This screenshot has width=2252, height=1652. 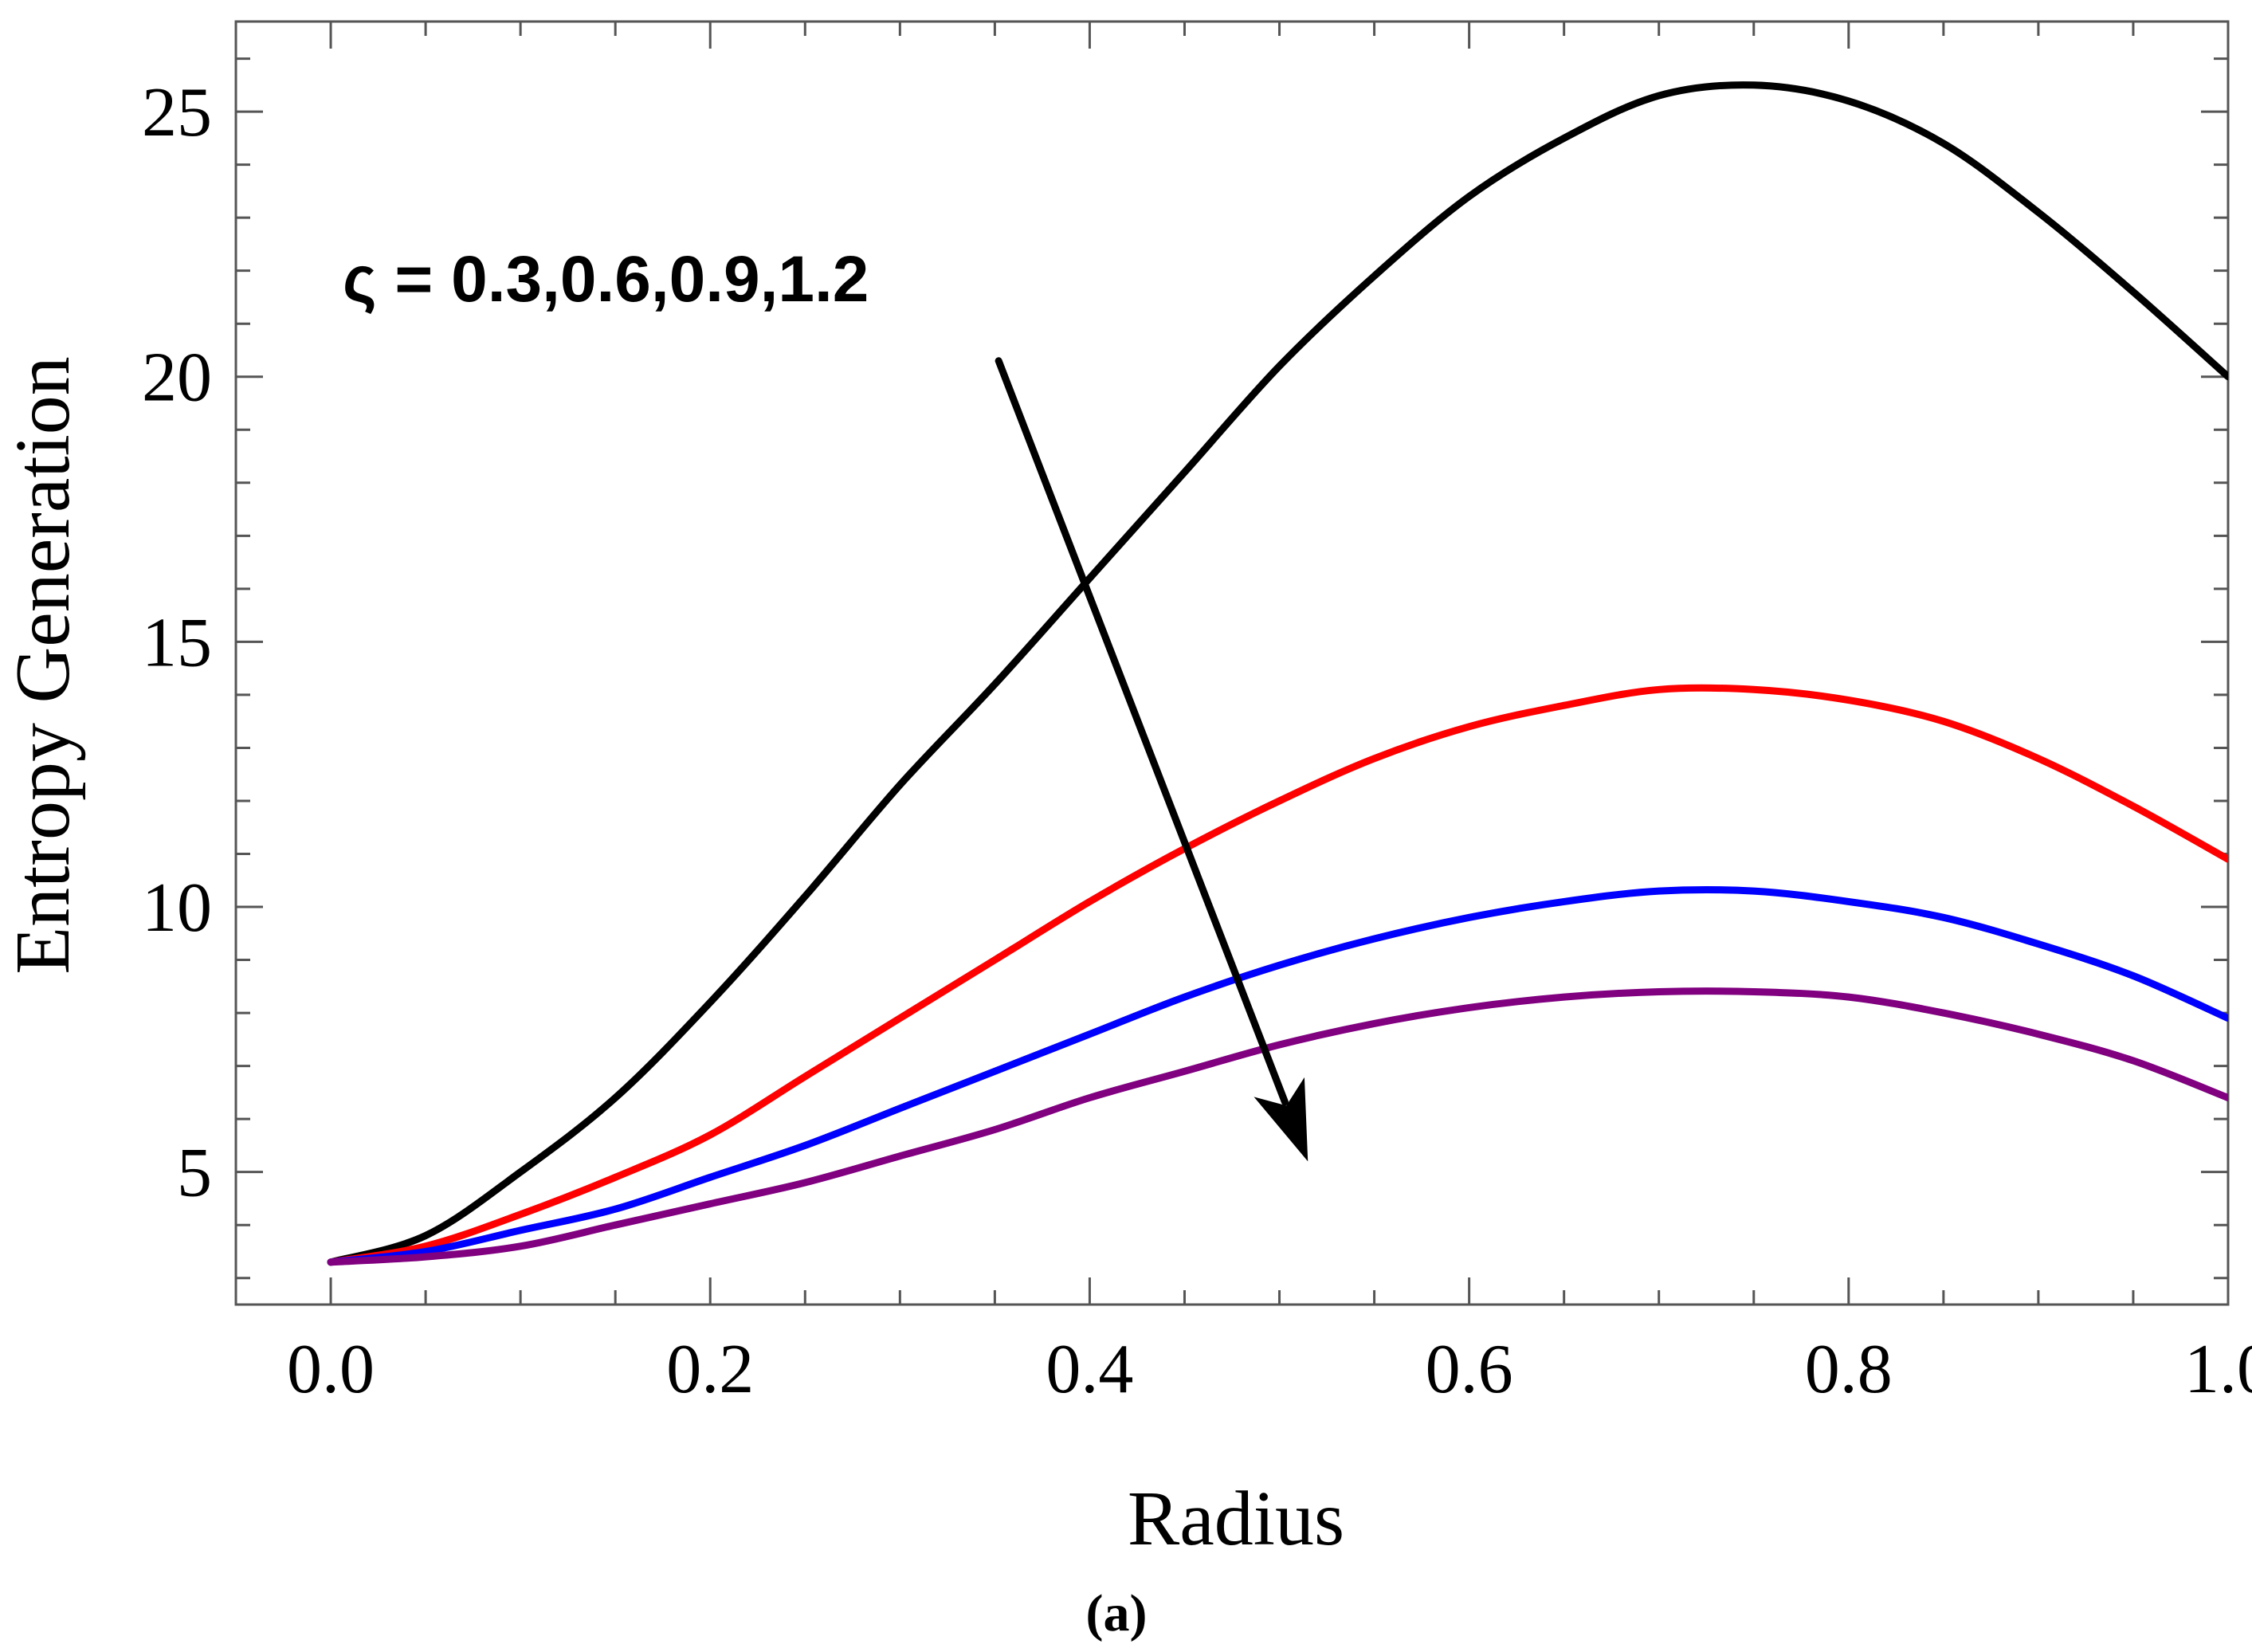 What do you see at coordinates (177, 112) in the screenshot?
I see `y-tick-label: 25` at bounding box center [177, 112].